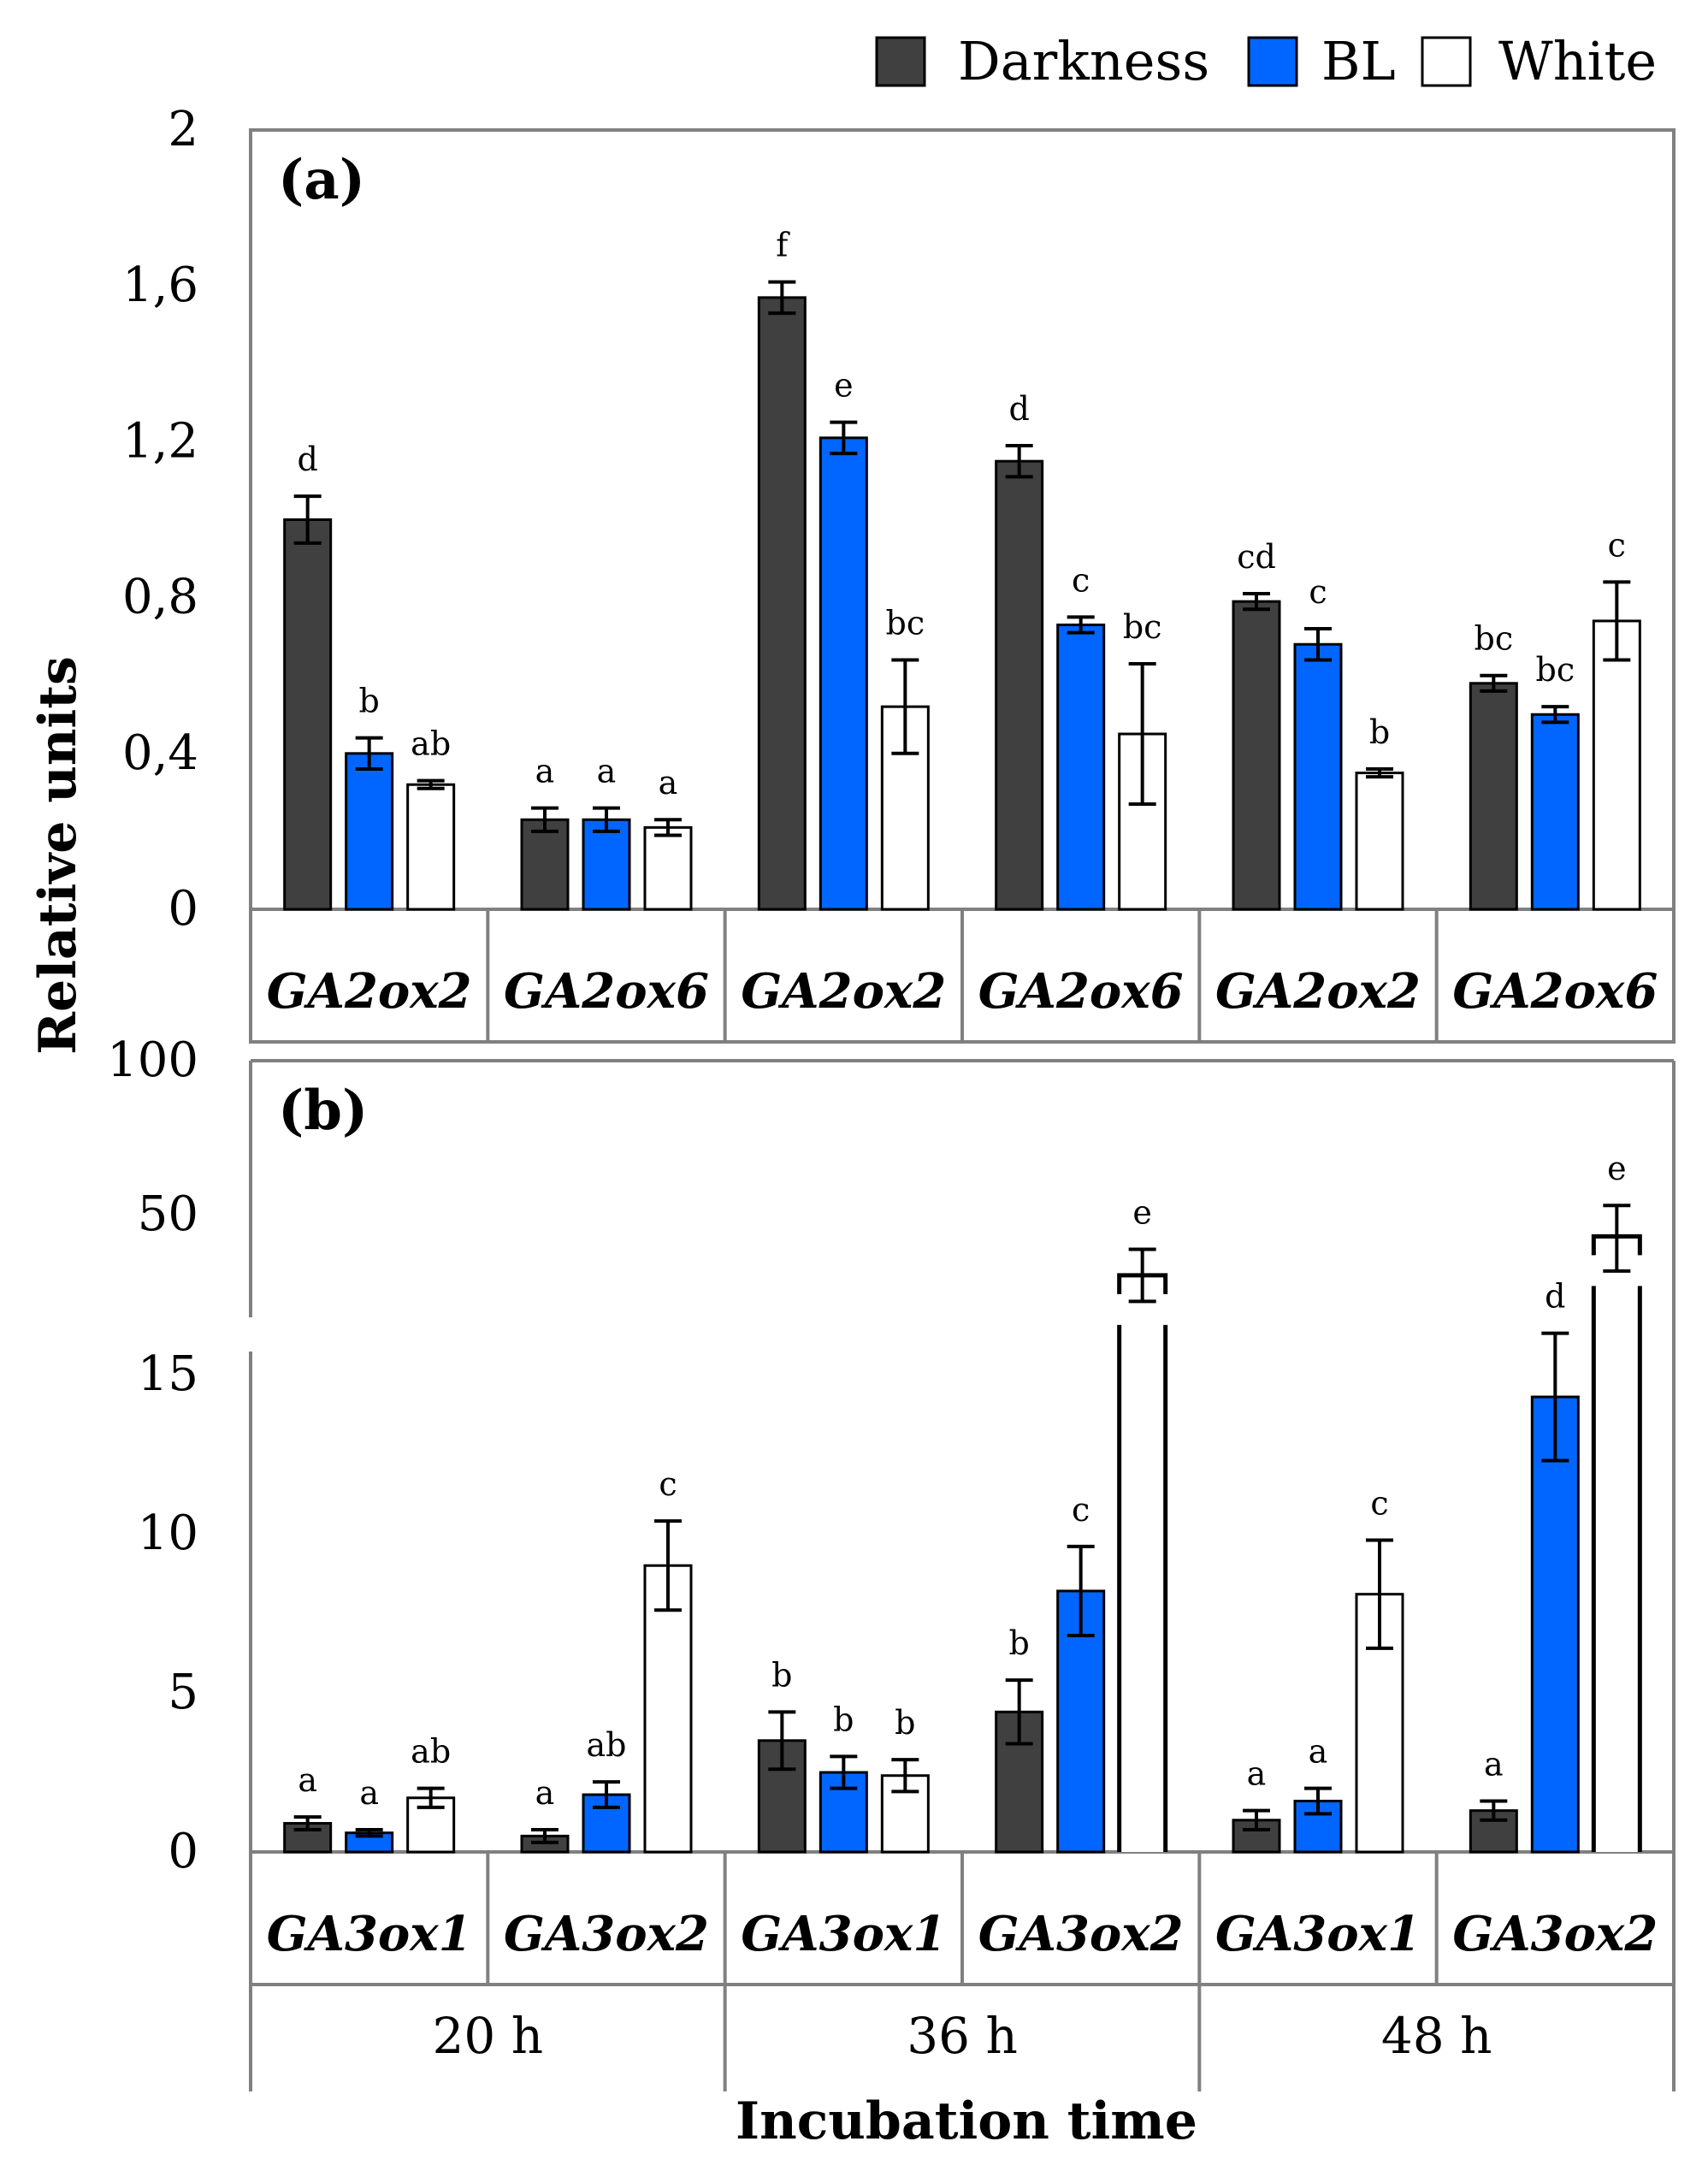  Describe the element at coordinates (58, 855) in the screenshot. I see `y-axis-title: Relative units` at that location.